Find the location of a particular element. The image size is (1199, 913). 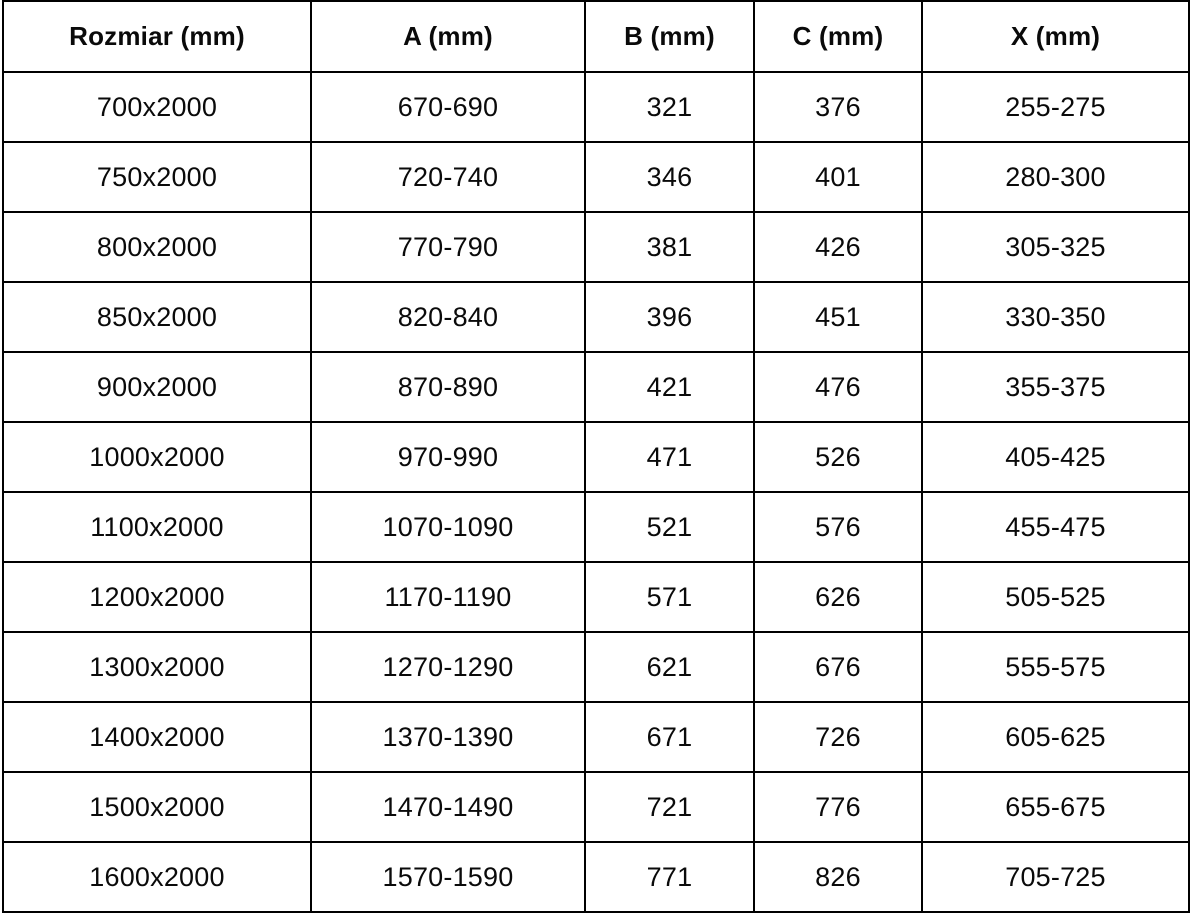

cell-size: 800x2000 is located at coordinates (157, 247).